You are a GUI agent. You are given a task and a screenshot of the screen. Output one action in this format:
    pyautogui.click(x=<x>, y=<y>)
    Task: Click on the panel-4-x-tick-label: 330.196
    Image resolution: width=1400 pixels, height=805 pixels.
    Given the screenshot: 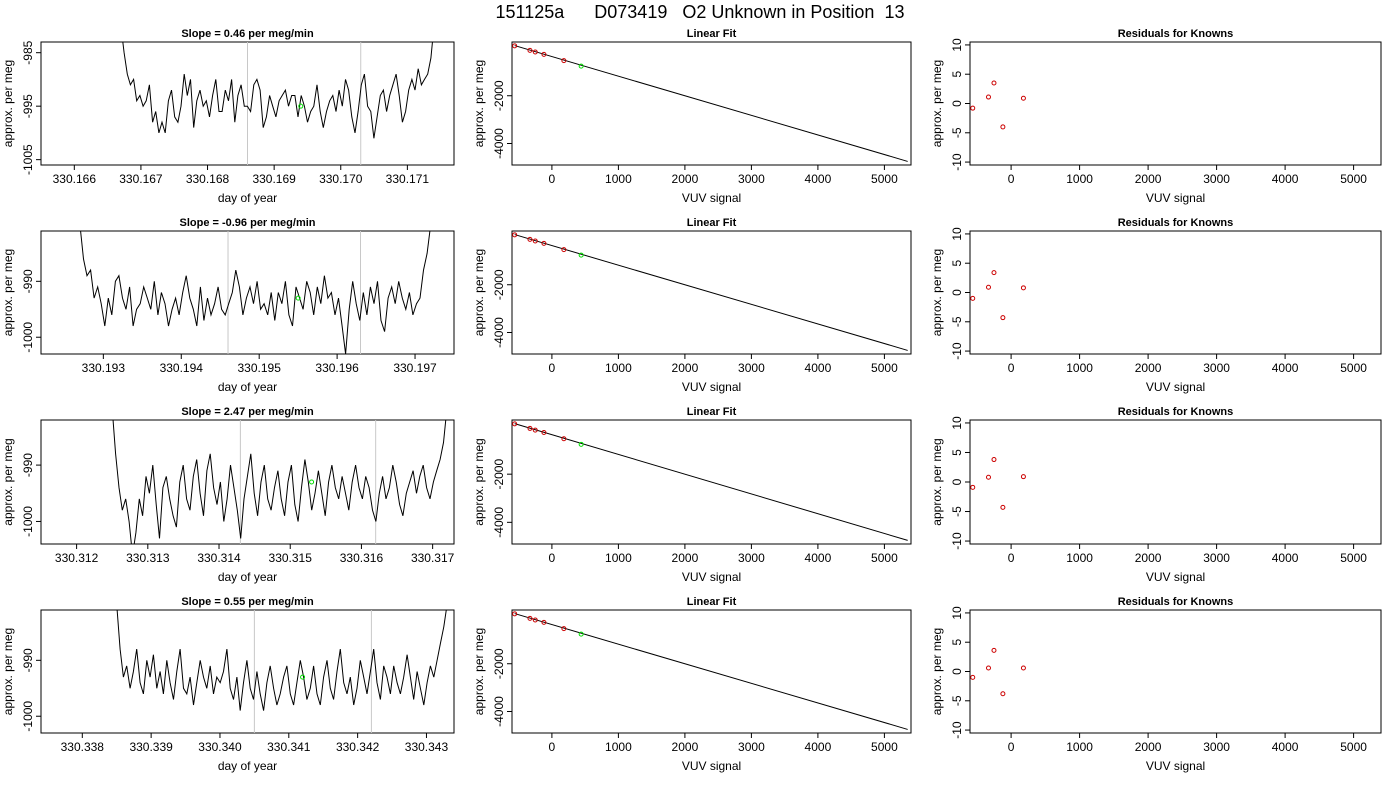 What is the action you would take?
    pyautogui.click(x=337, y=368)
    